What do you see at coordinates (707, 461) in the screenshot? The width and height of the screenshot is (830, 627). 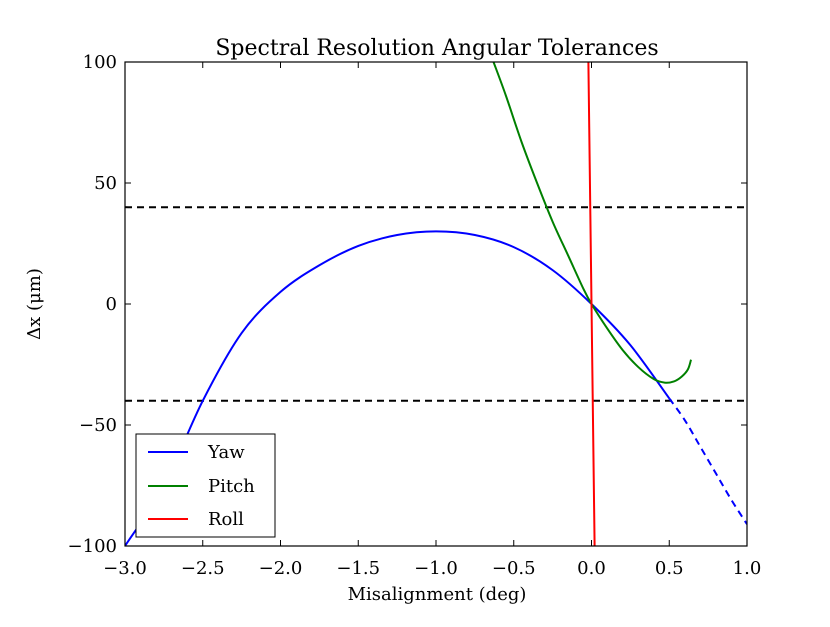 I see `series-line-yaw-extrapolated` at bounding box center [707, 461].